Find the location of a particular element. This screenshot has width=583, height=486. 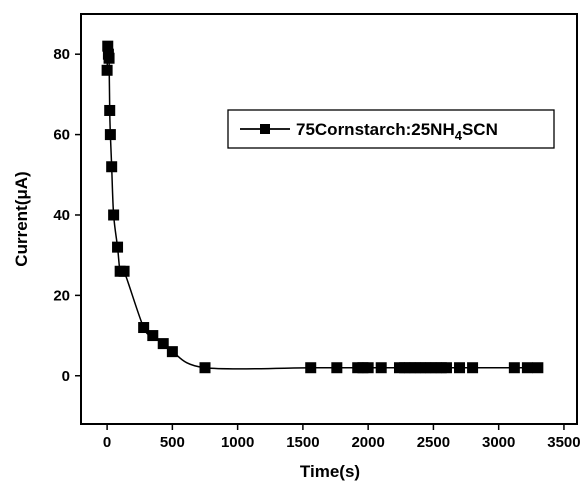

x-tick-label: 2500 is located at coordinates (433, 442).